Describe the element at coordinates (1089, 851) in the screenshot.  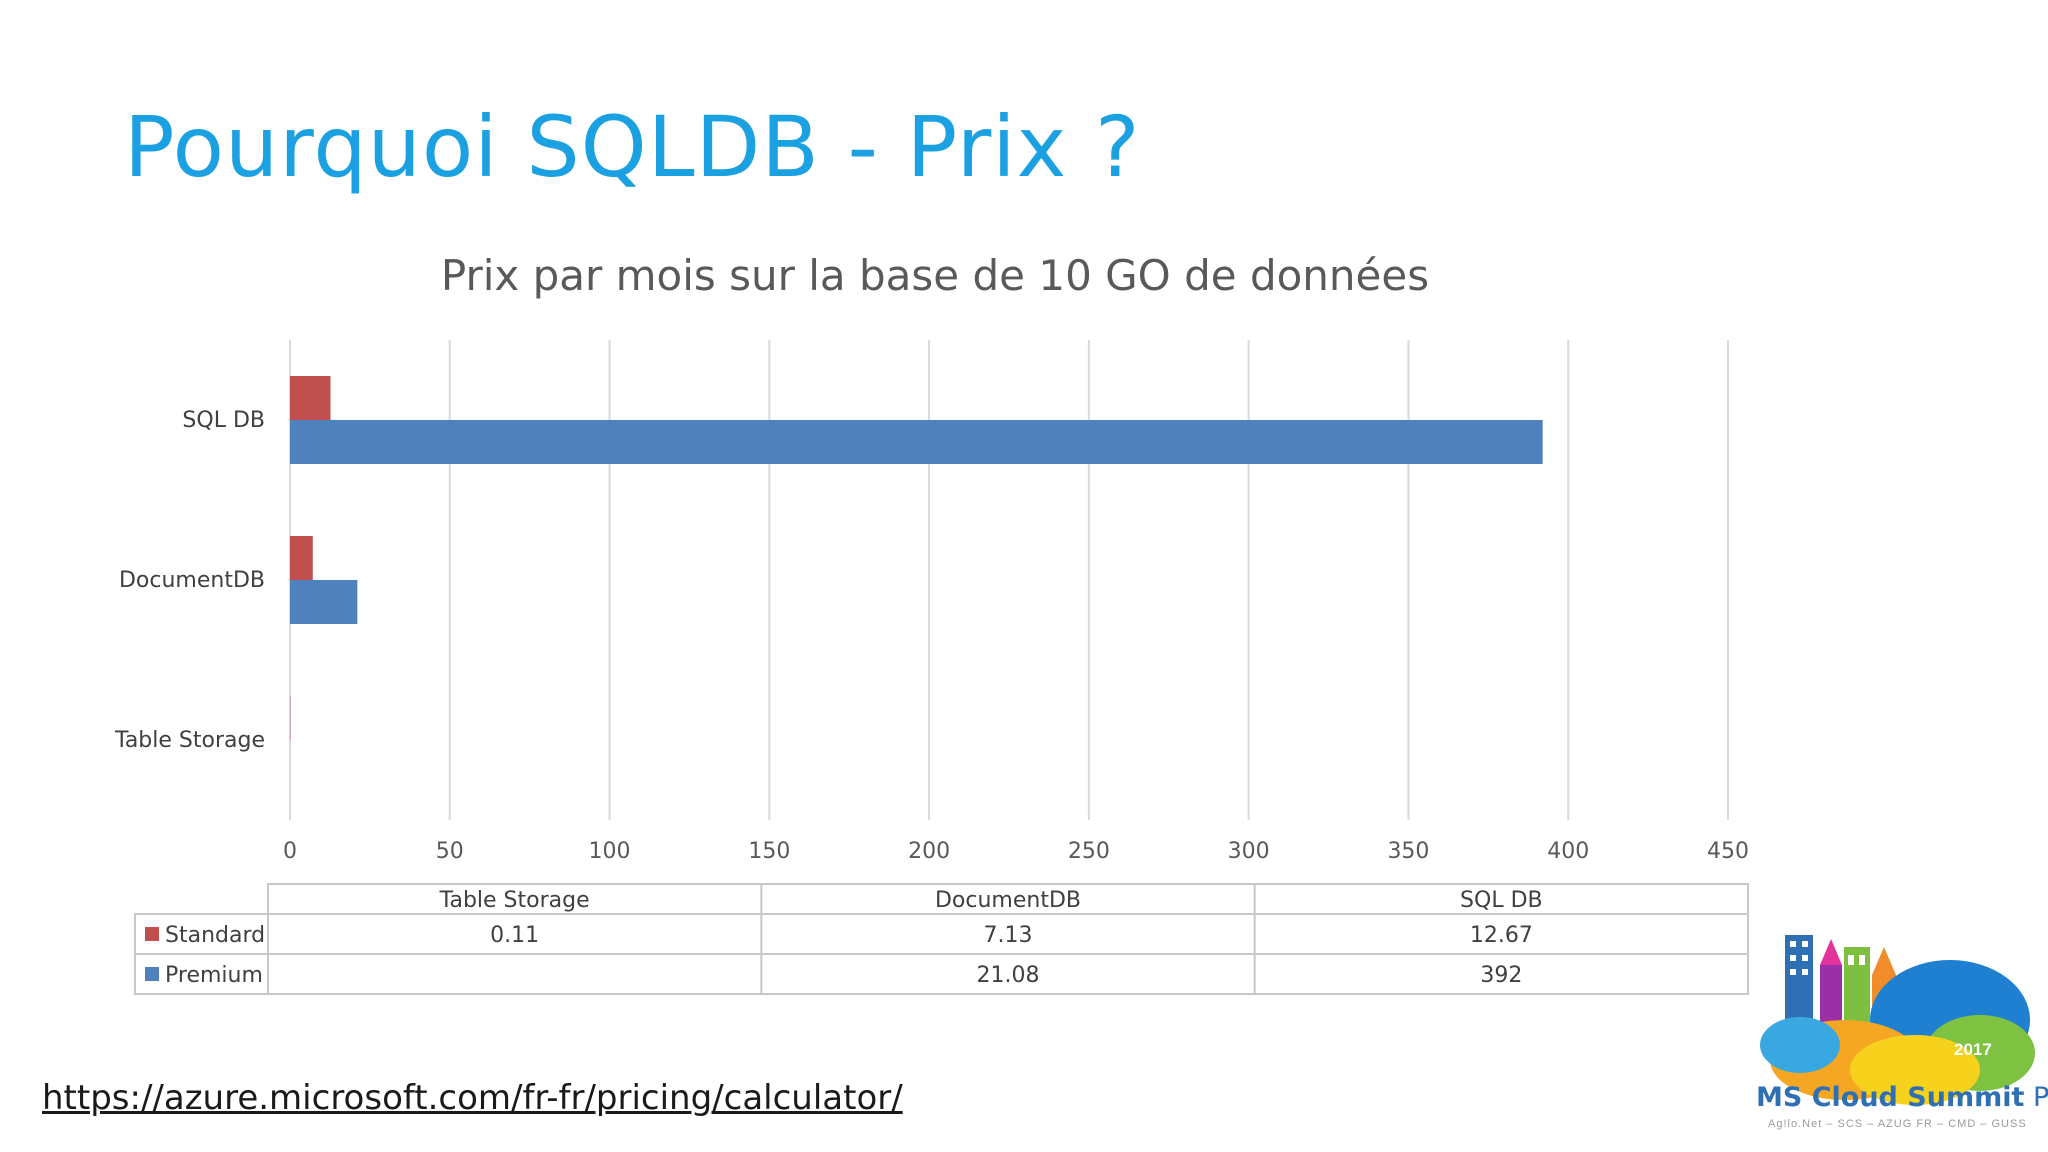
I see `x-tick-label: 250` at that location.